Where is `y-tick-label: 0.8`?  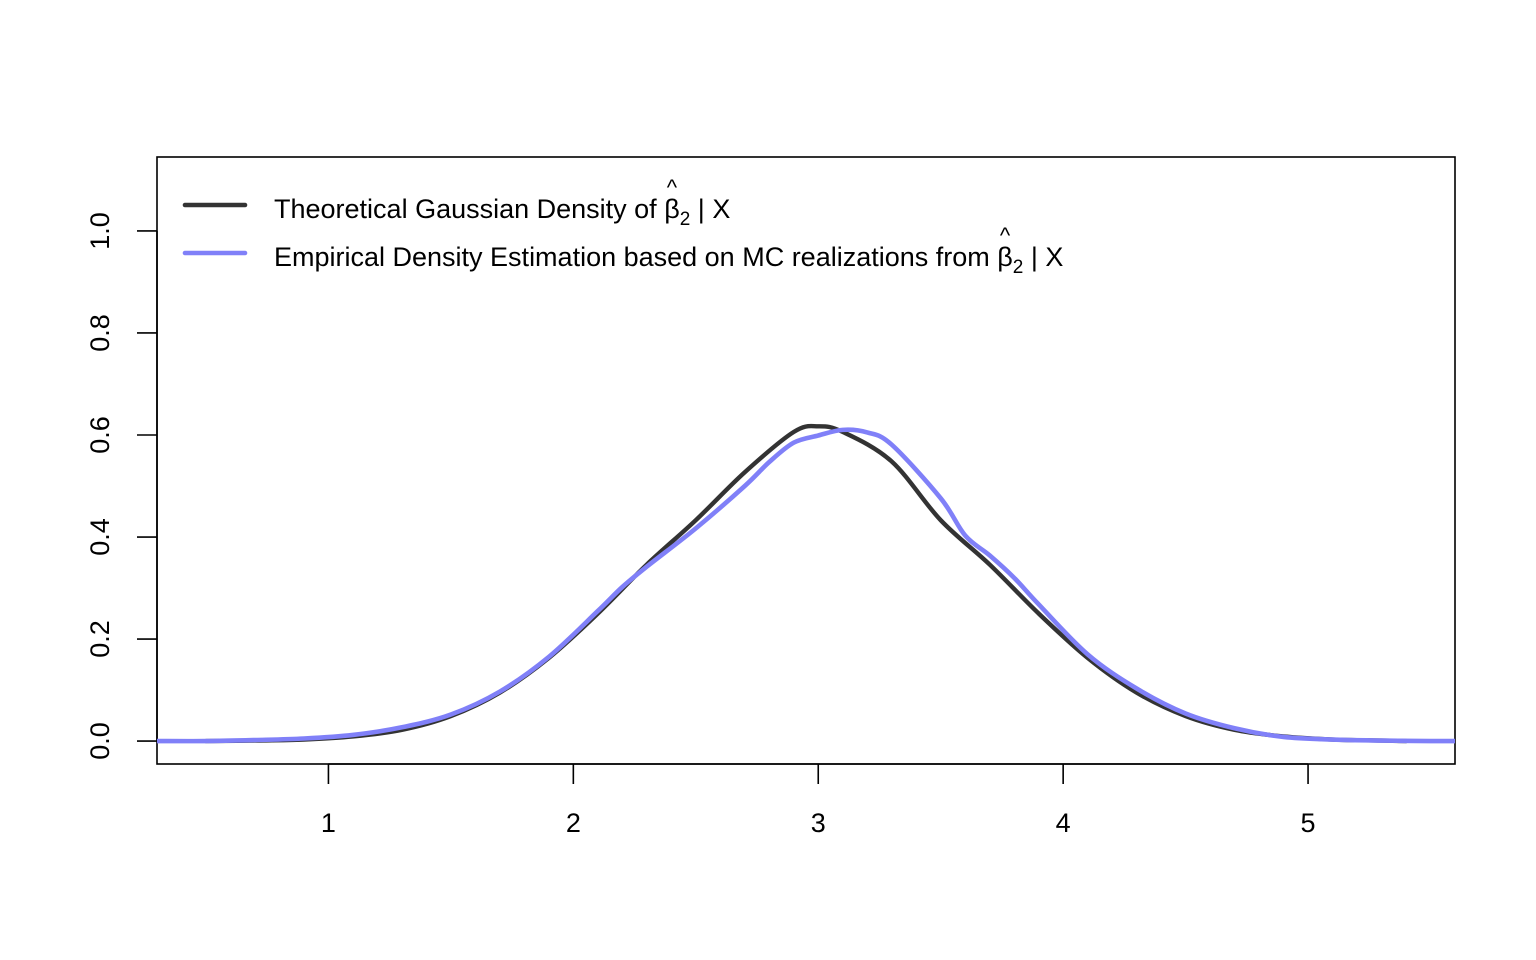 y-tick-label: 0.8 is located at coordinates (100, 333).